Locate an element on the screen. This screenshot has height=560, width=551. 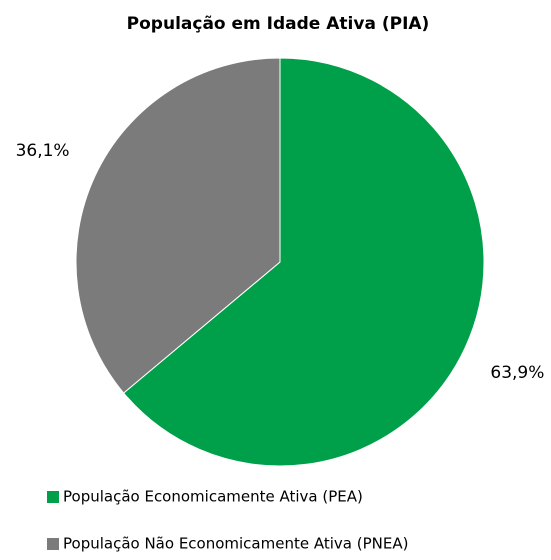
data-label: 36,1% is located at coordinates (43, 151).